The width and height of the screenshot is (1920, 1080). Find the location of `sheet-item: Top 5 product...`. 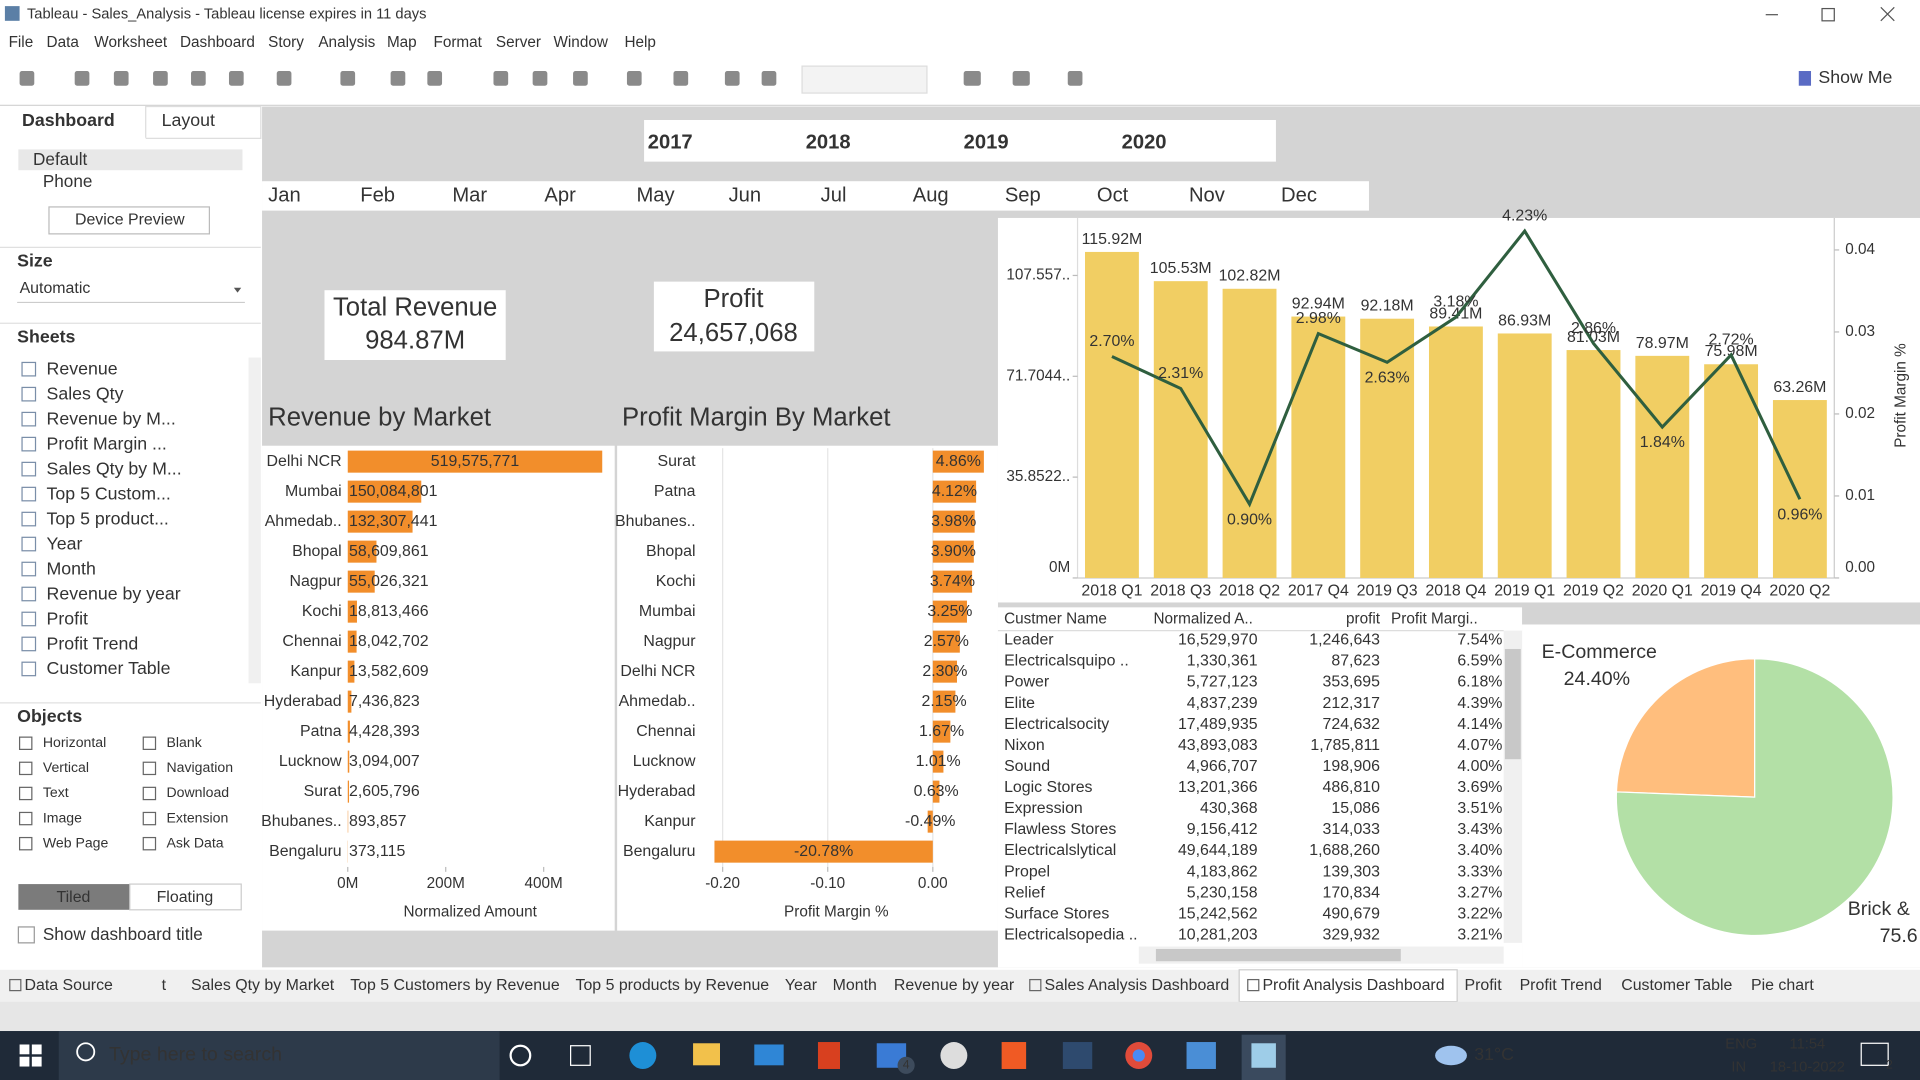

sheet-item: Top 5 product... is located at coordinates (108, 518).